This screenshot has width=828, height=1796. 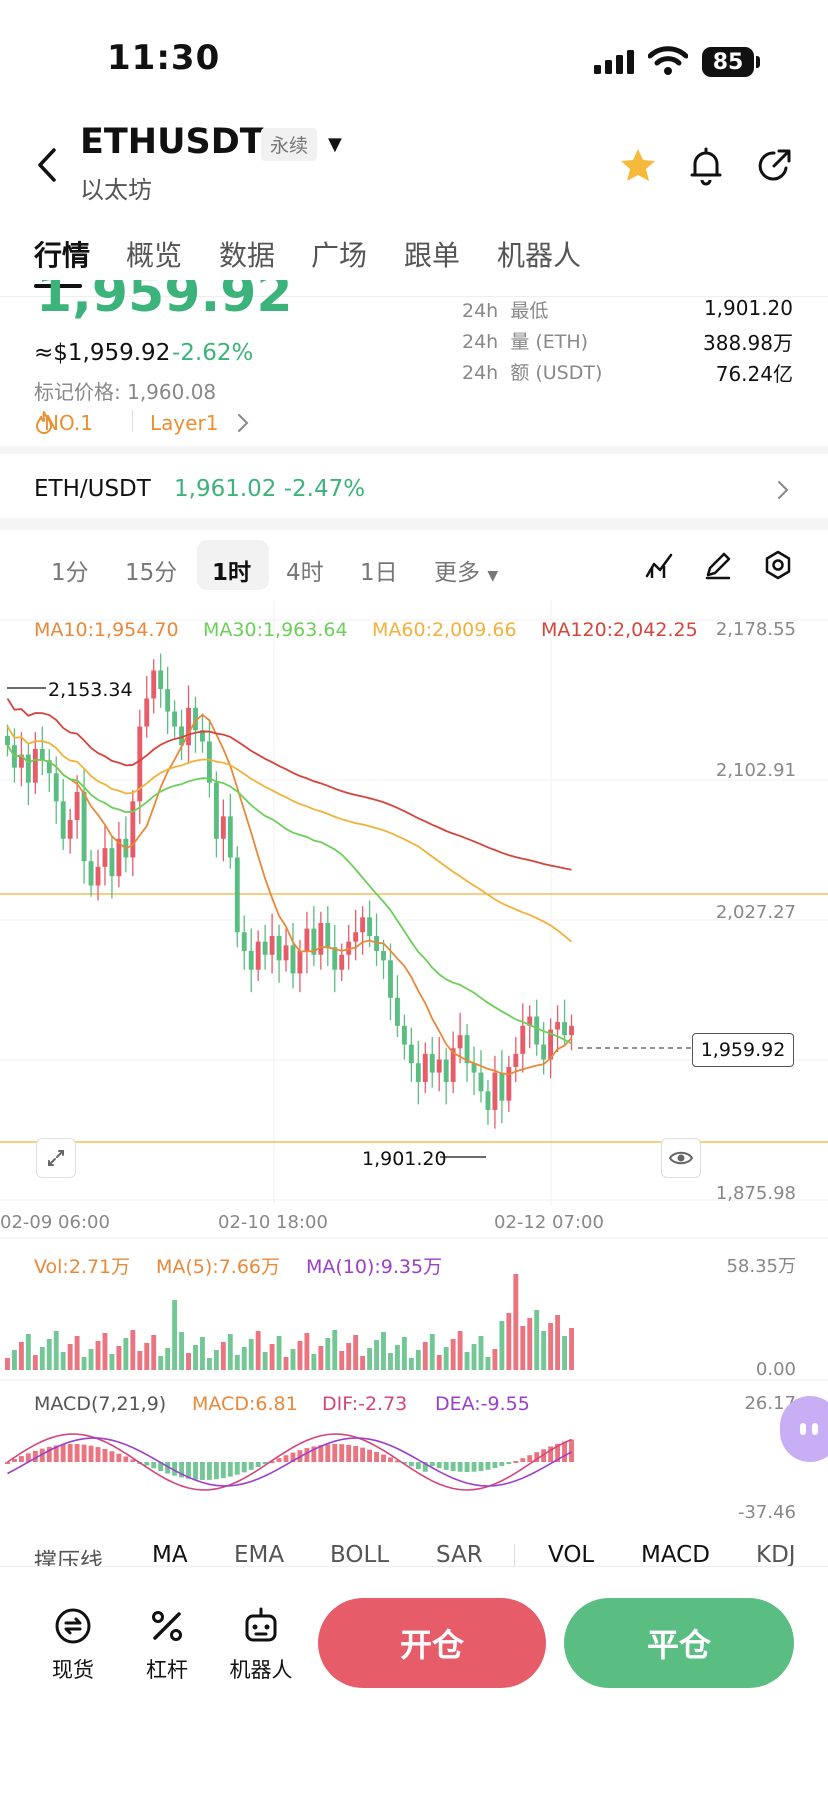 What do you see at coordinates (755, 770) in the screenshot?
I see `price-axis-label: 2,102.91` at bounding box center [755, 770].